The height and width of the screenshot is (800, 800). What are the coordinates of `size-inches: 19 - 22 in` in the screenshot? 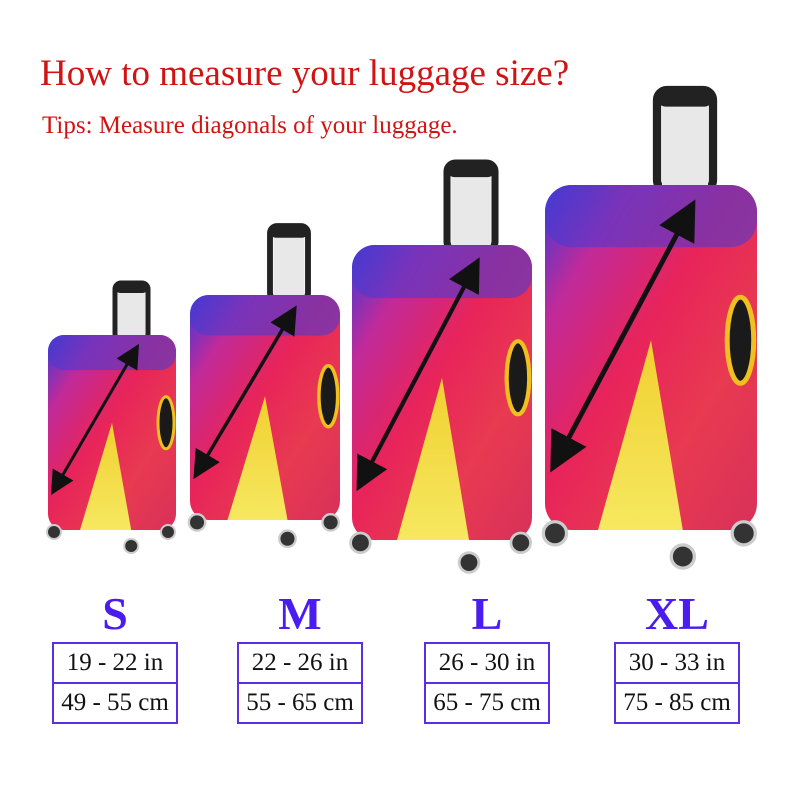 It's located at (115, 662).